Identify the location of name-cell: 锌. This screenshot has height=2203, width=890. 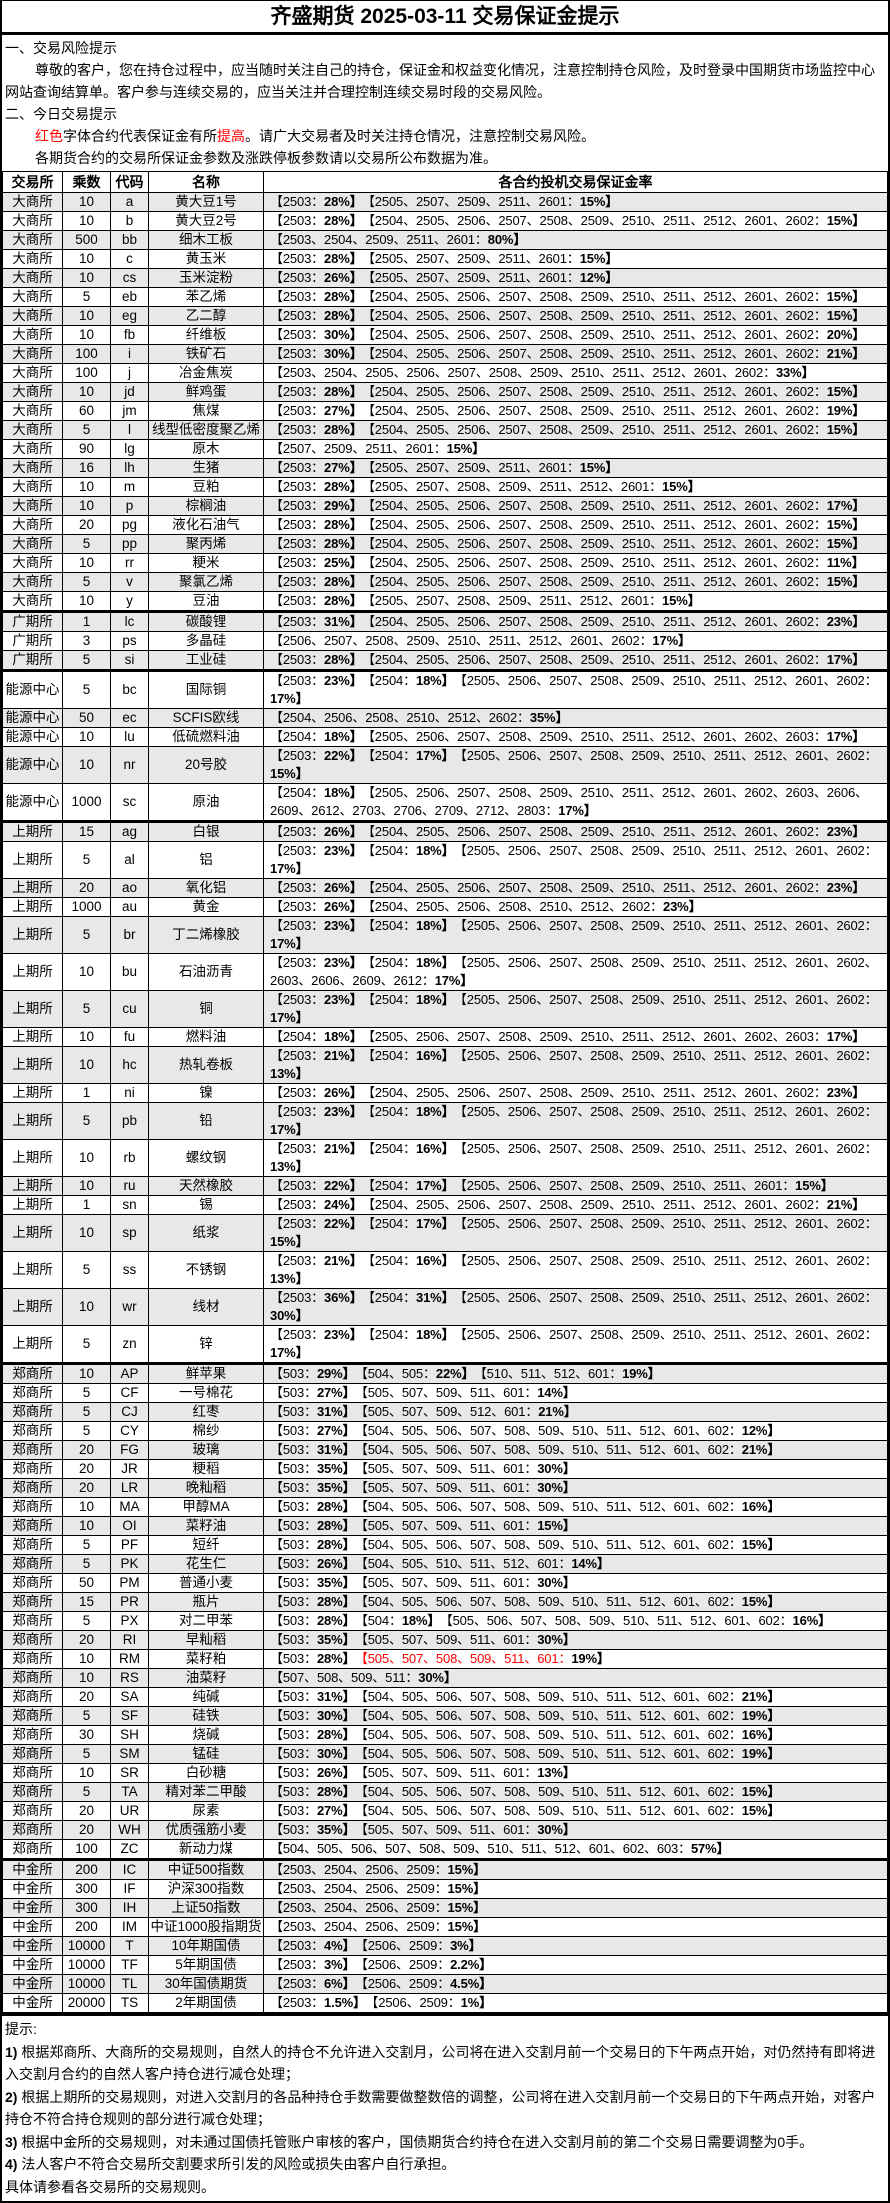
(206, 1344).